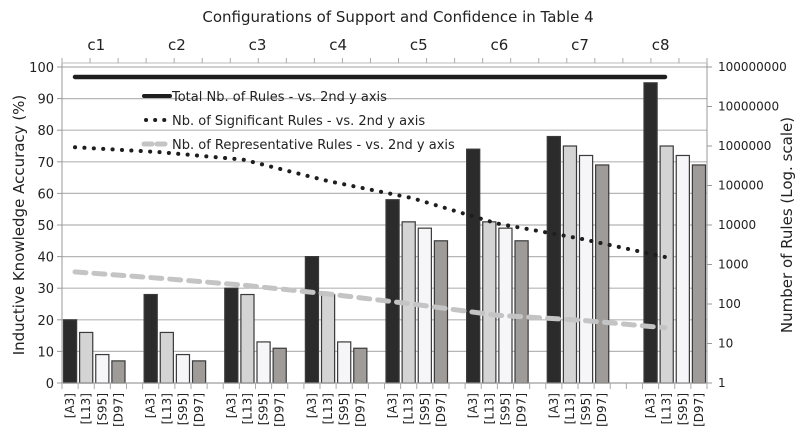 The height and width of the screenshot is (436, 804). I want to click on config-label: c6, so click(499, 45).